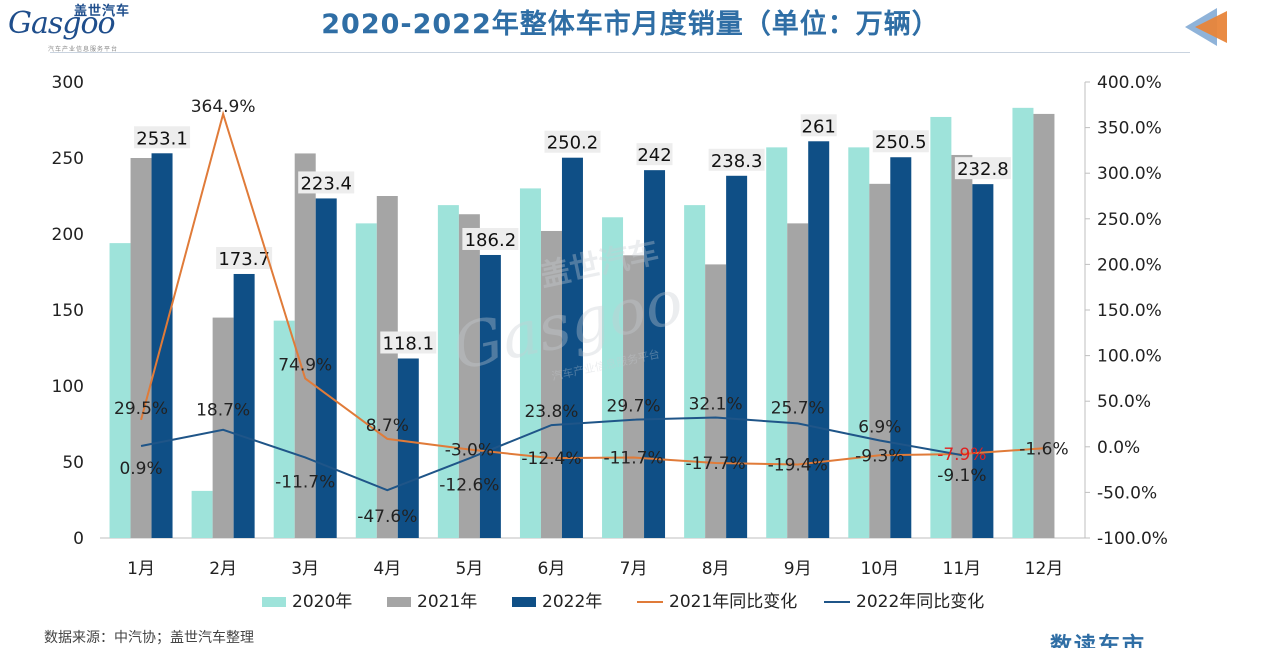 The image size is (1261, 648). Describe the element at coordinates (1043, 449) in the screenshot. I see `line2021-label: -1.6%` at that location.